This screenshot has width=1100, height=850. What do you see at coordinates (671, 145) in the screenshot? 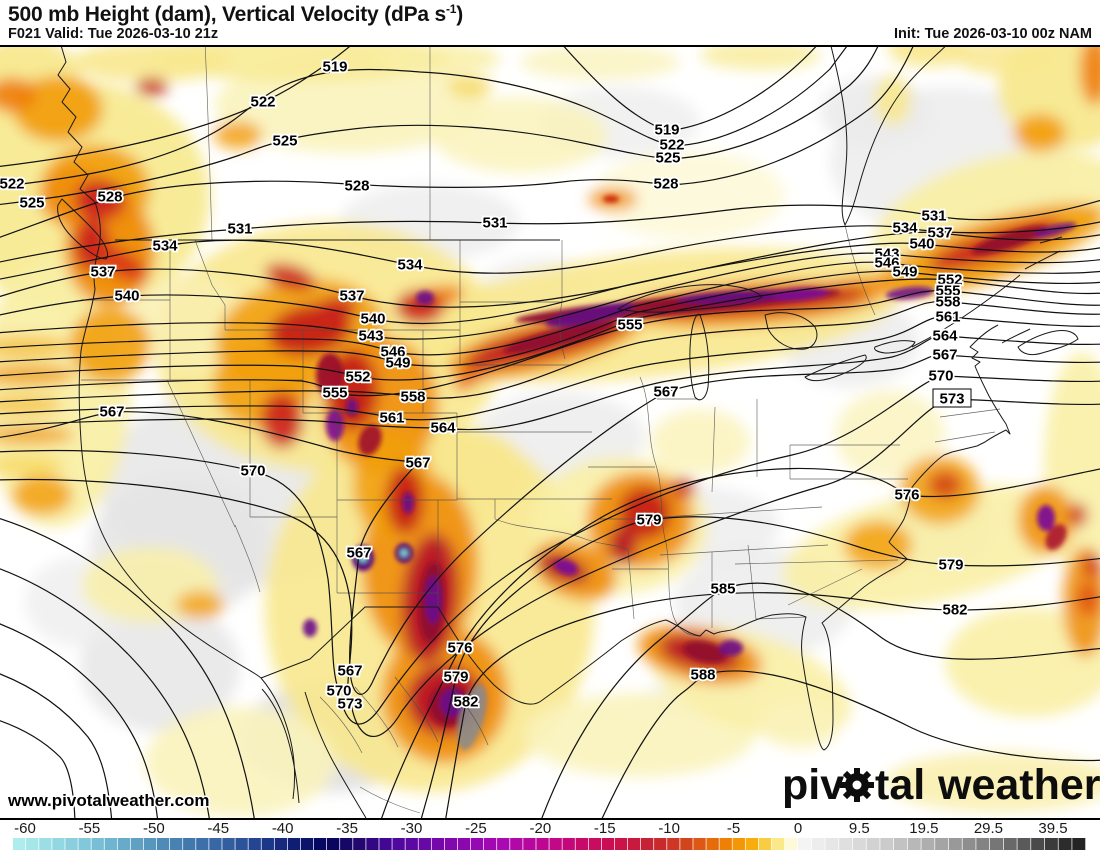
I see `contour-label: 522` at bounding box center [671, 145].